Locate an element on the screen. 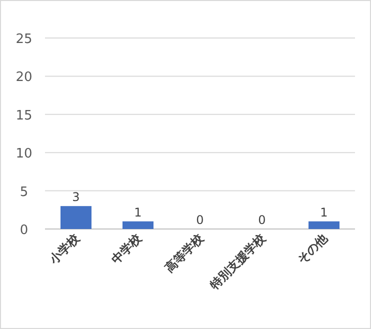 The width and height of the screenshot is (371, 329). category: 小学校 is located at coordinates (64, 249).